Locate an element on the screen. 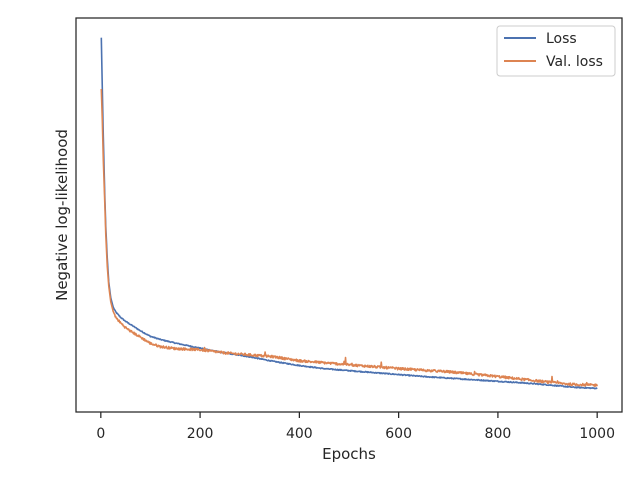 The width and height of the screenshot is (640, 480). x-tick-label: 1000 is located at coordinates (597, 434).